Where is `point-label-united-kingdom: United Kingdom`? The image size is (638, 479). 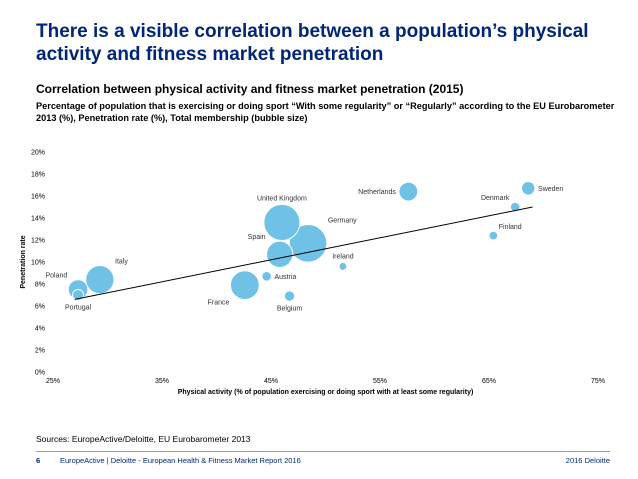 point-label-united-kingdom: United Kingdom is located at coordinates (282, 198).